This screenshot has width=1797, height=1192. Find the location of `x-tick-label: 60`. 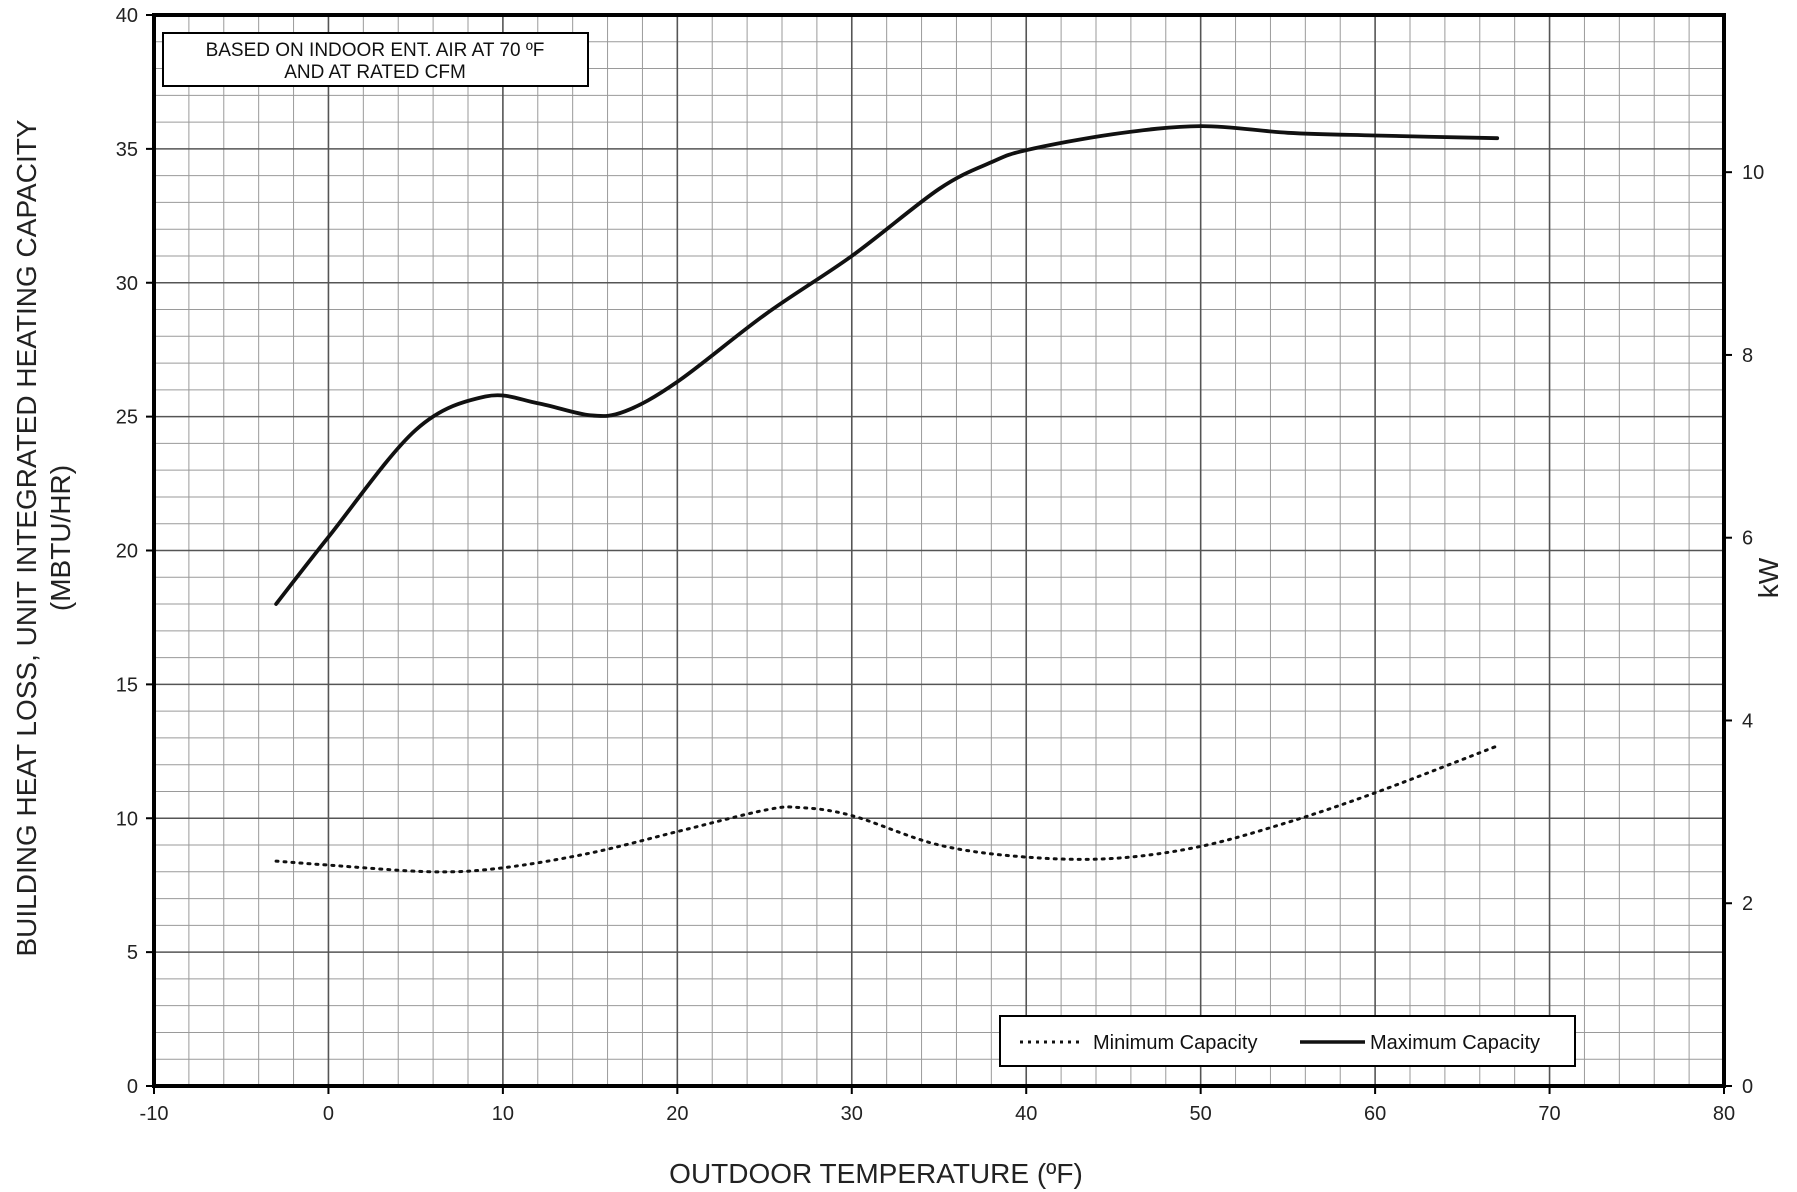

x-tick-label: 60 is located at coordinates (1375, 1114).